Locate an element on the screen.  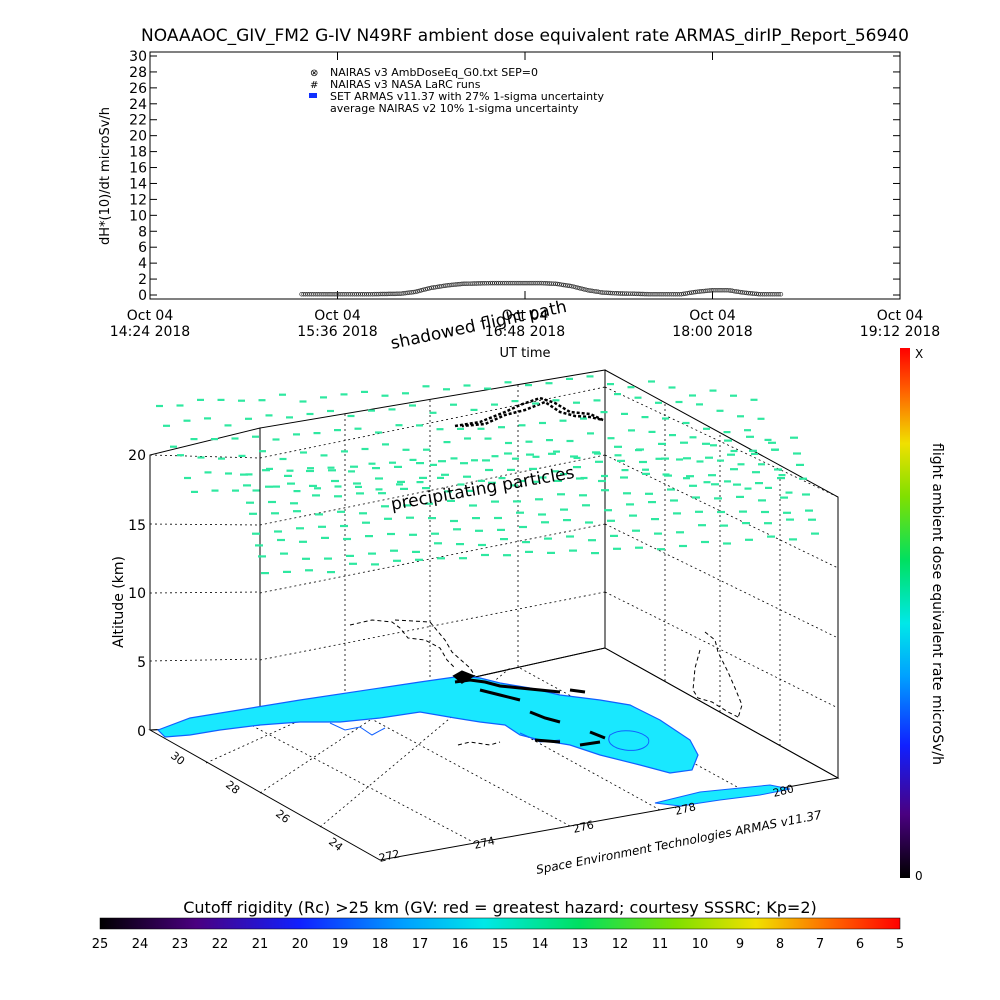
legend-symbol-nairas-g0: ⊗ is located at coordinates (314, 73).